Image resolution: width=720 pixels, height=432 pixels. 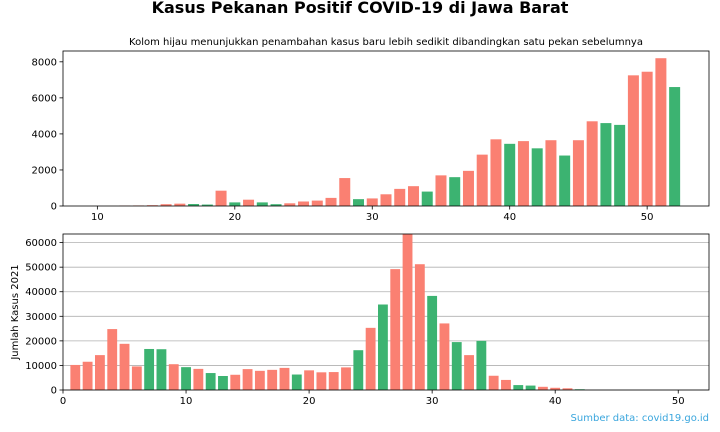 What do you see at coordinates (309, 401) in the screenshot?
I see `bottom-chart-xtick-label: 20` at bounding box center [309, 401].